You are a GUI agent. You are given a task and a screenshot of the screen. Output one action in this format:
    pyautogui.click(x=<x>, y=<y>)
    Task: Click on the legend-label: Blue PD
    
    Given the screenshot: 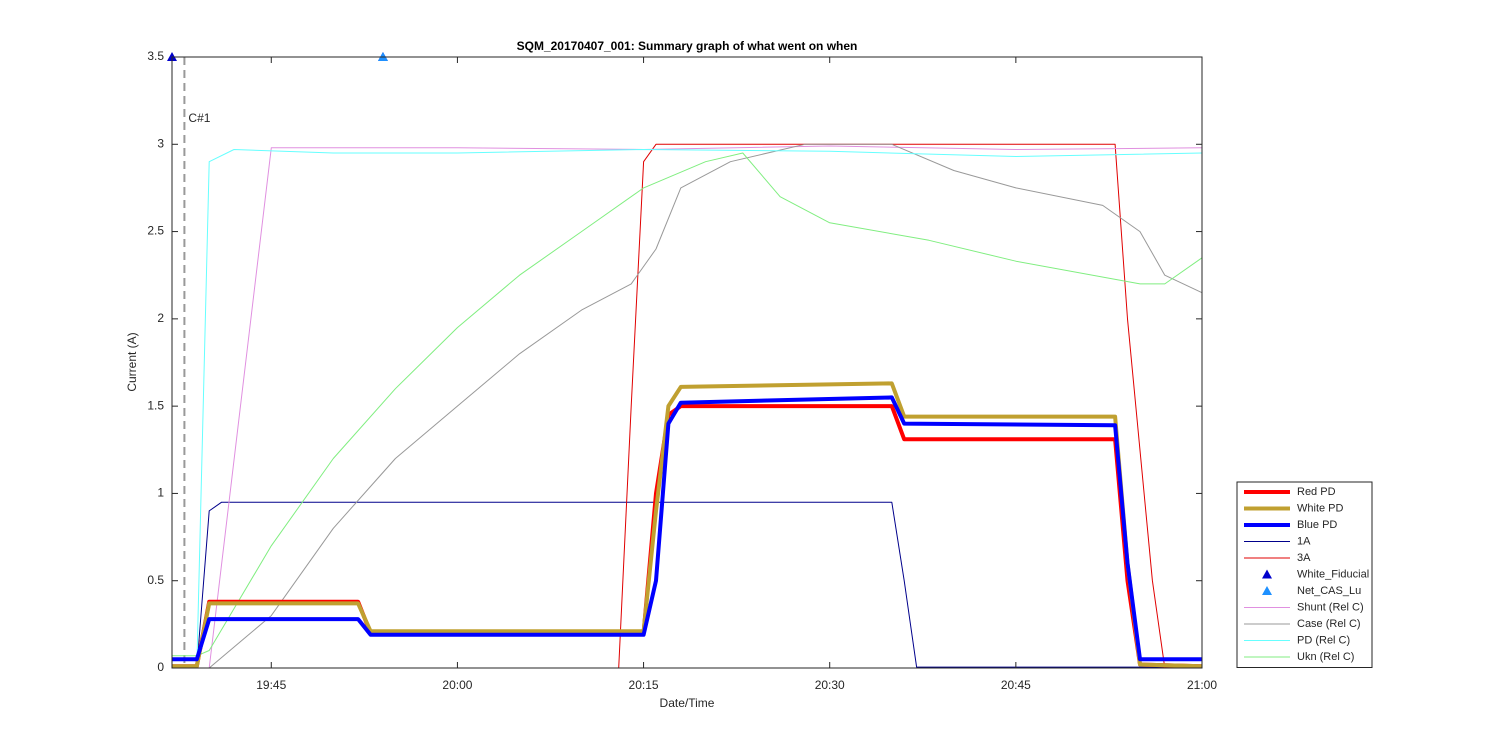 What is the action you would take?
    pyautogui.click(x=1317, y=525)
    